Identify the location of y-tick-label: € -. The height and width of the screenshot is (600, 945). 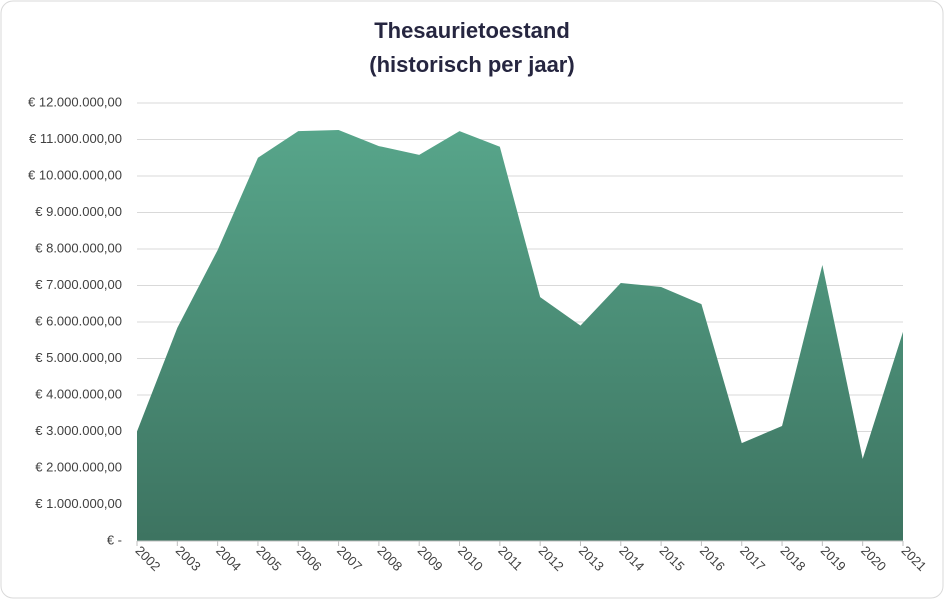
(114, 539).